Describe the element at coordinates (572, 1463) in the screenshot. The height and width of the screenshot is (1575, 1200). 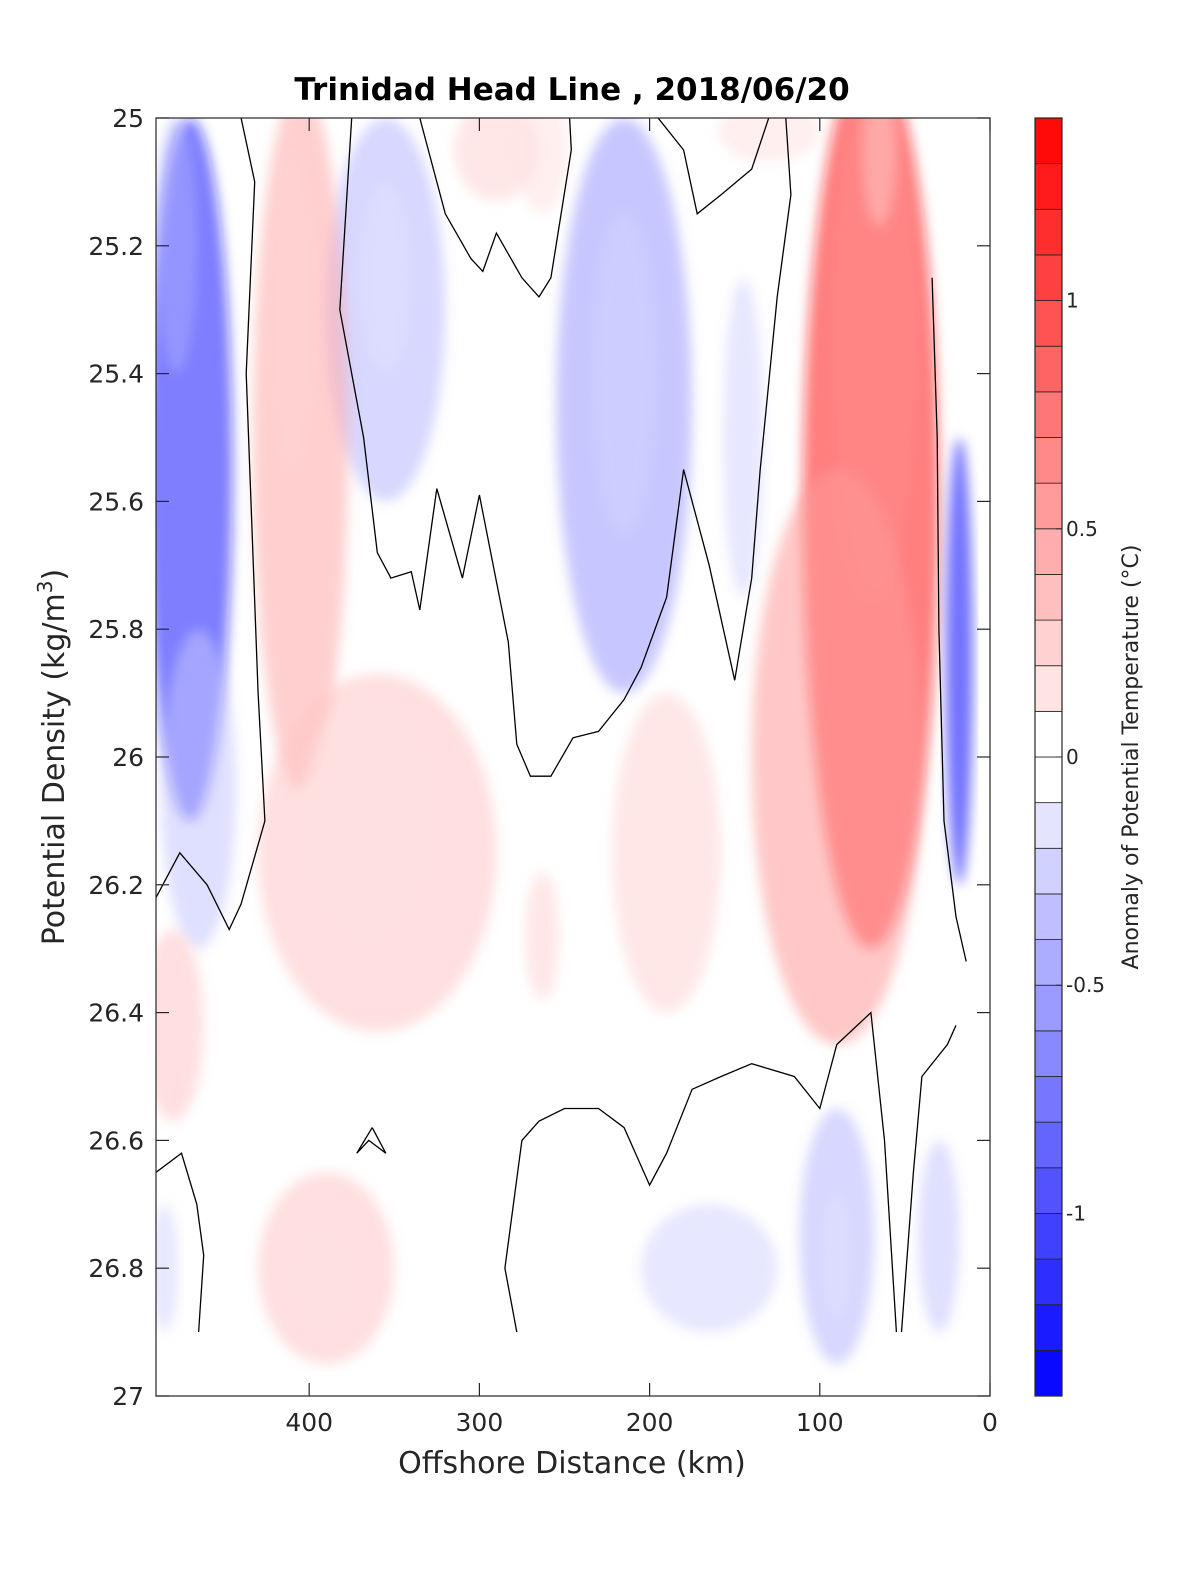
I see `x-axis-label: Offshore Distance (km)` at that location.